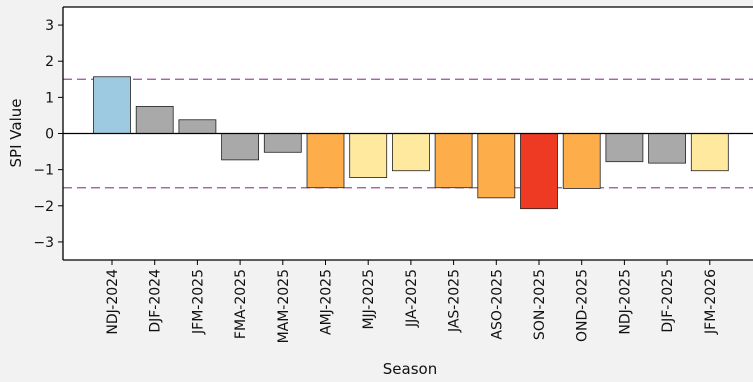 This screenshot has height=382, width=753. What do you see at coordinates (113, 302) in the screenshot?
I see `x-tick-label: NDJ-2024` at bounding box center [113, 302].